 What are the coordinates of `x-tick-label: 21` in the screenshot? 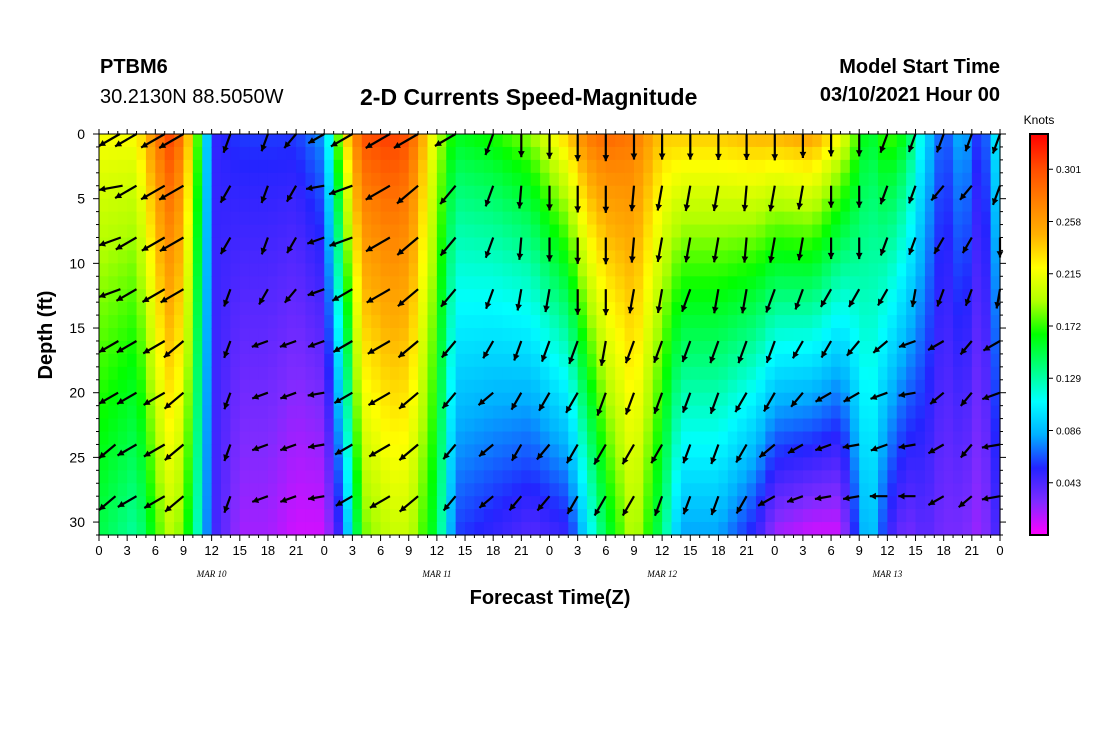 It's located at (521, 550).